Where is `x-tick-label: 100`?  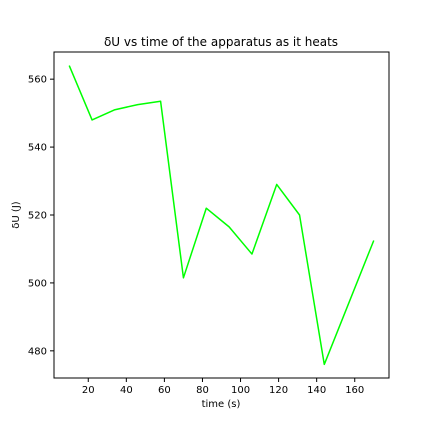
x-tick-label: 100 is located at coordinates (240, 390).